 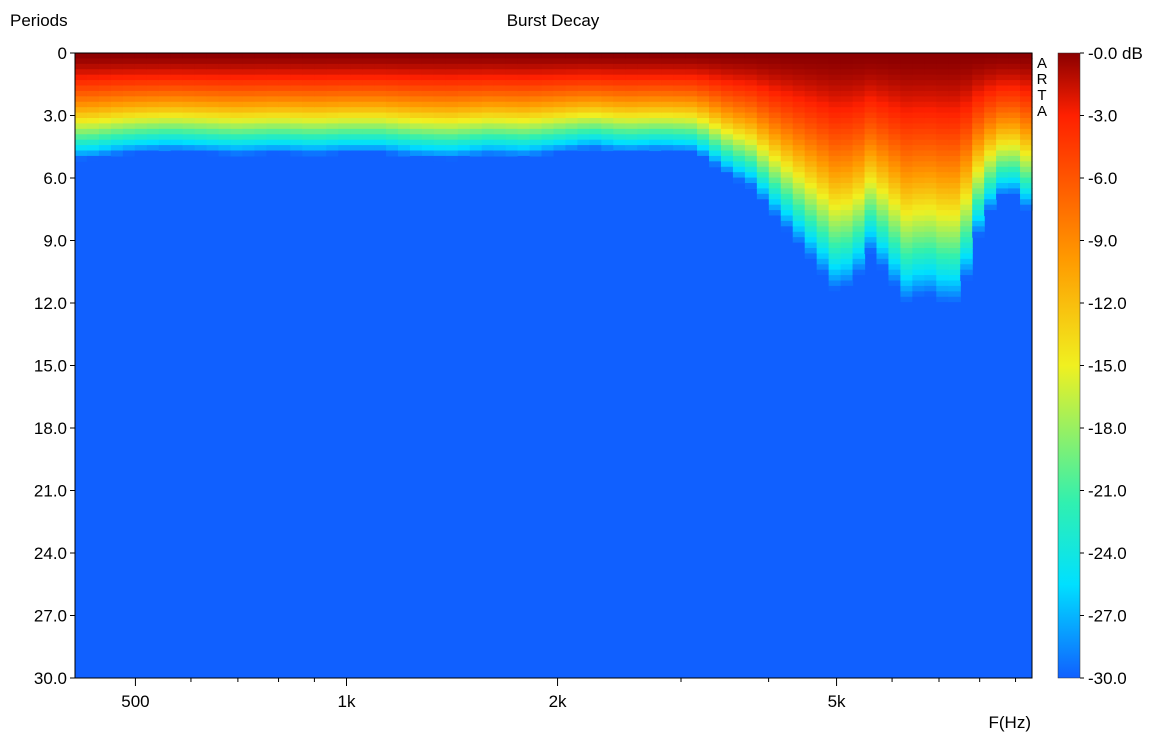 I want to click on x-tick-label: 5k, so click(x=837, y=701).